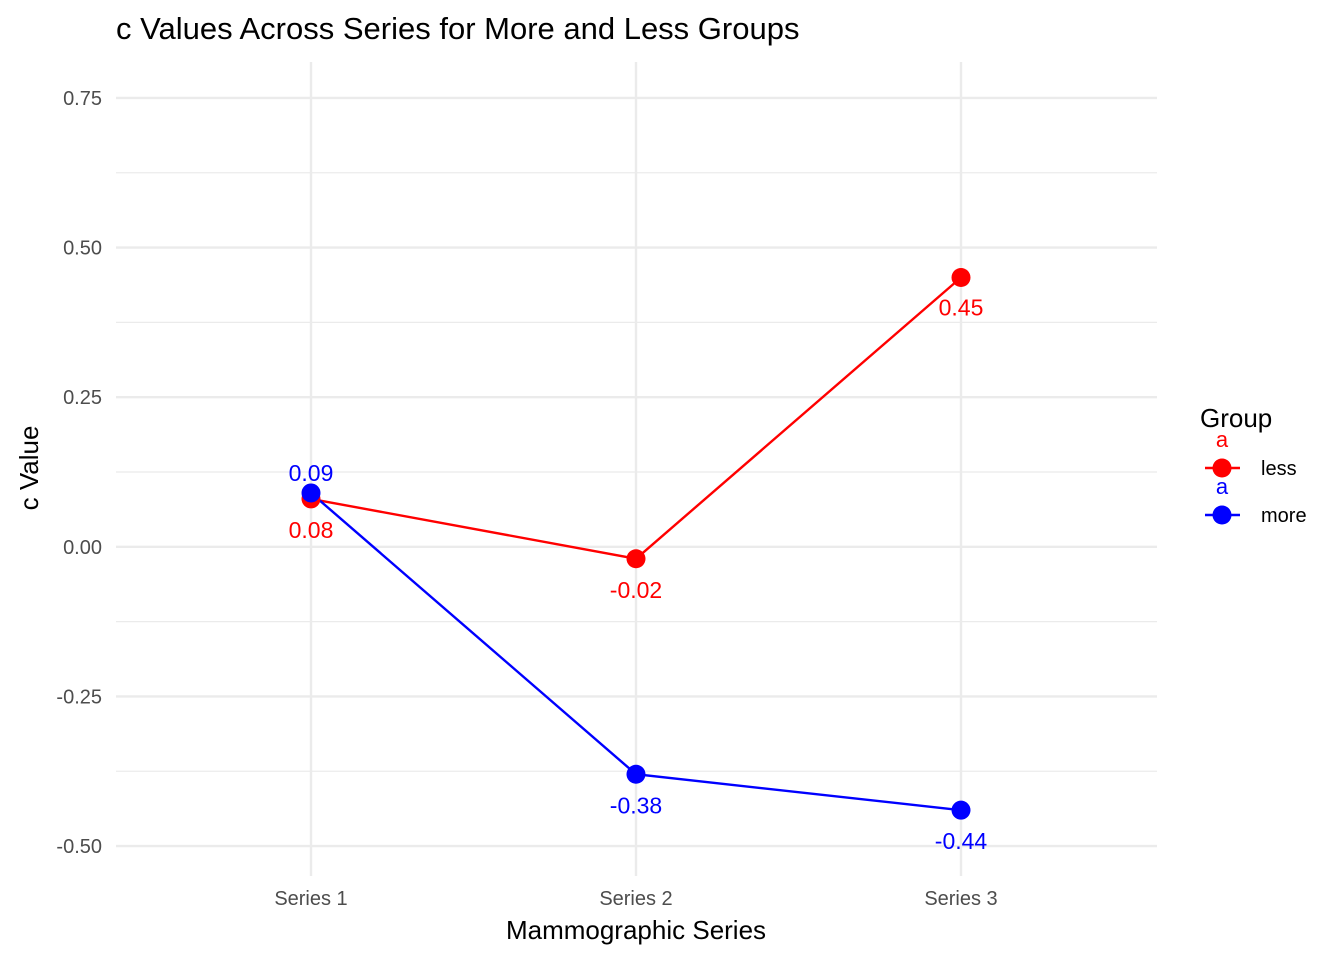  I want to click on data-label-less: -0.02, so click(636, 590).